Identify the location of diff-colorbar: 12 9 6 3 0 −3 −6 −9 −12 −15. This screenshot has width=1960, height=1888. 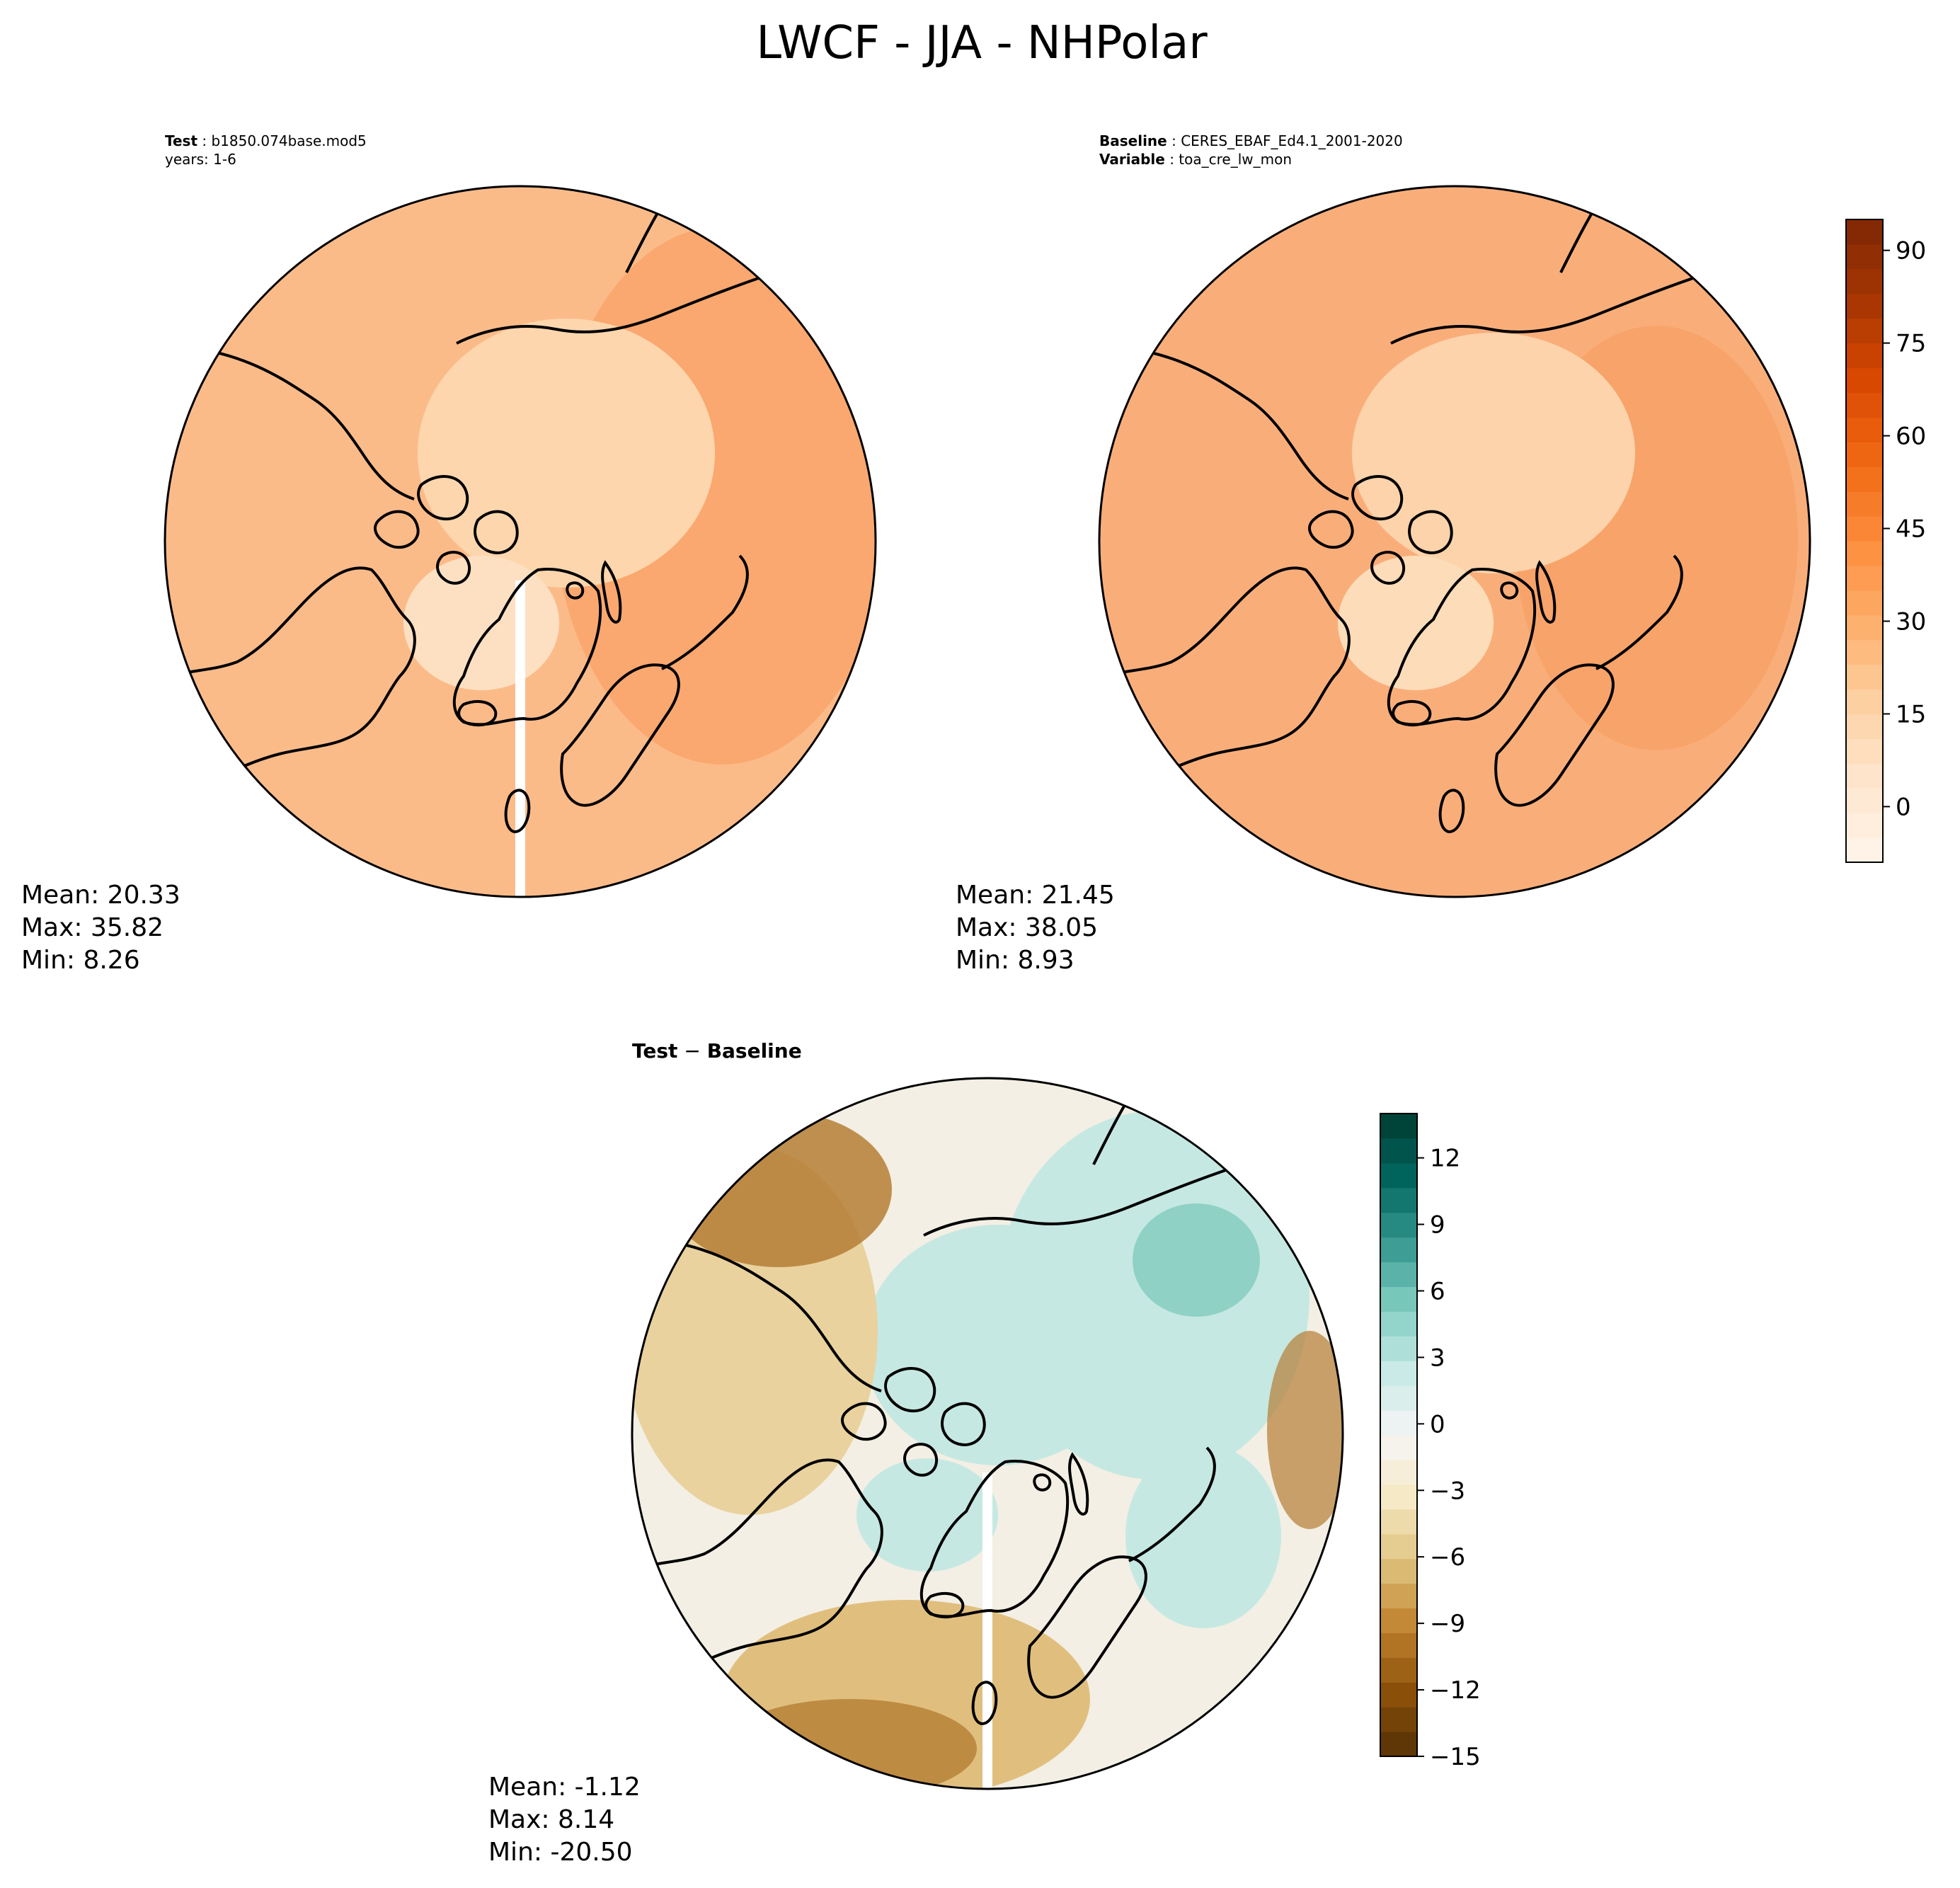
(1430, 1442).